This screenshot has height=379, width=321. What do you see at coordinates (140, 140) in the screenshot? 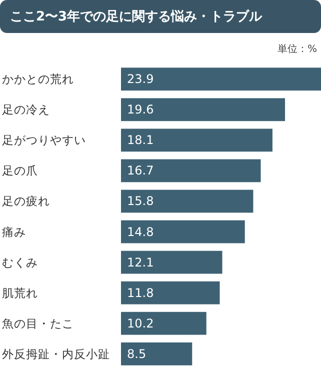
I see `data-label: 18.1` at bounding box center [140, 140].